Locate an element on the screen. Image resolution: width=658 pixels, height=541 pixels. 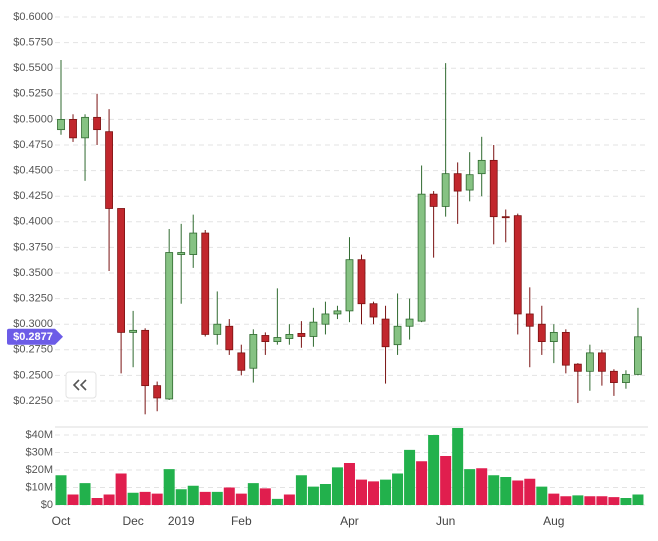
y-tick-label: $0.3750 is located at coordinates (33, 247).